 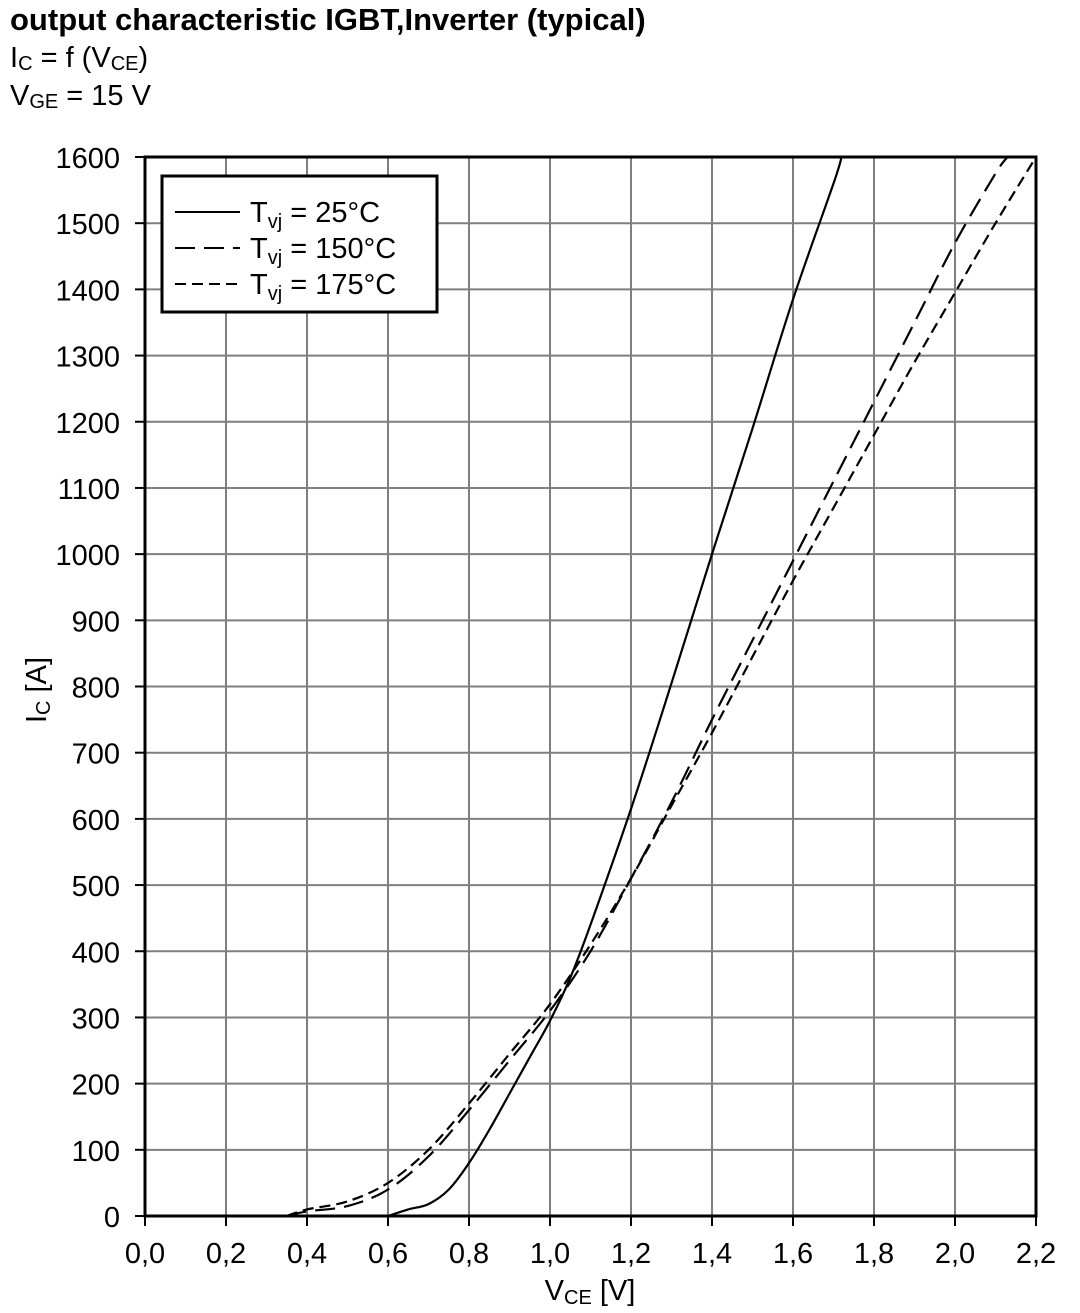 I want to click on x-tick-label: 0,2, so click(x=226, y=1254).